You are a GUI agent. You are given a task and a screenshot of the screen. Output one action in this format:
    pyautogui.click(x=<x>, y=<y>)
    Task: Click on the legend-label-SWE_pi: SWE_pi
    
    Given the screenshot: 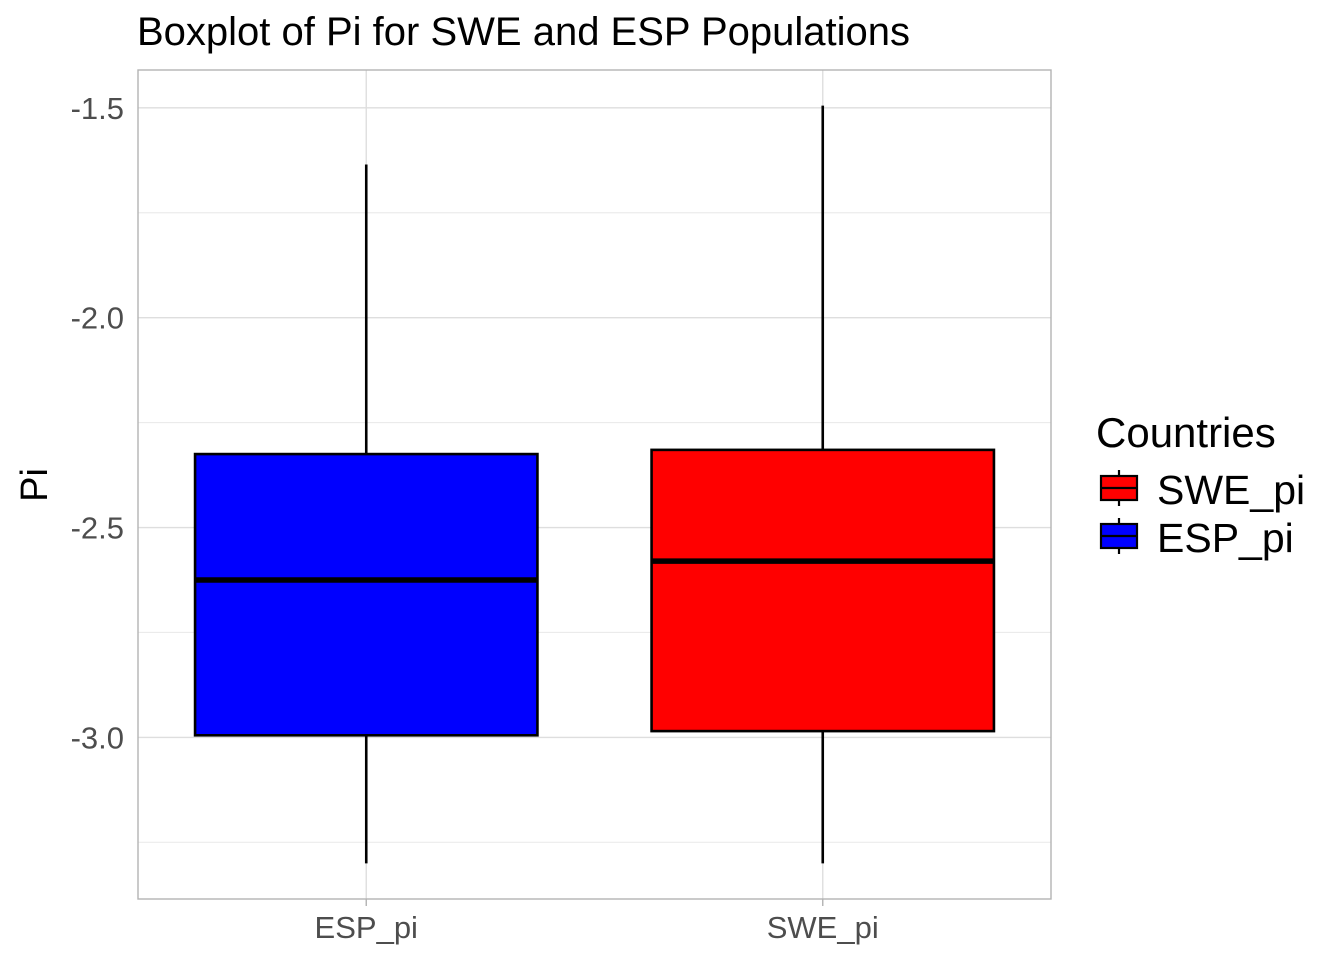 What is the action you would take?
    pyautogui.click(x=1231, y=490)
    